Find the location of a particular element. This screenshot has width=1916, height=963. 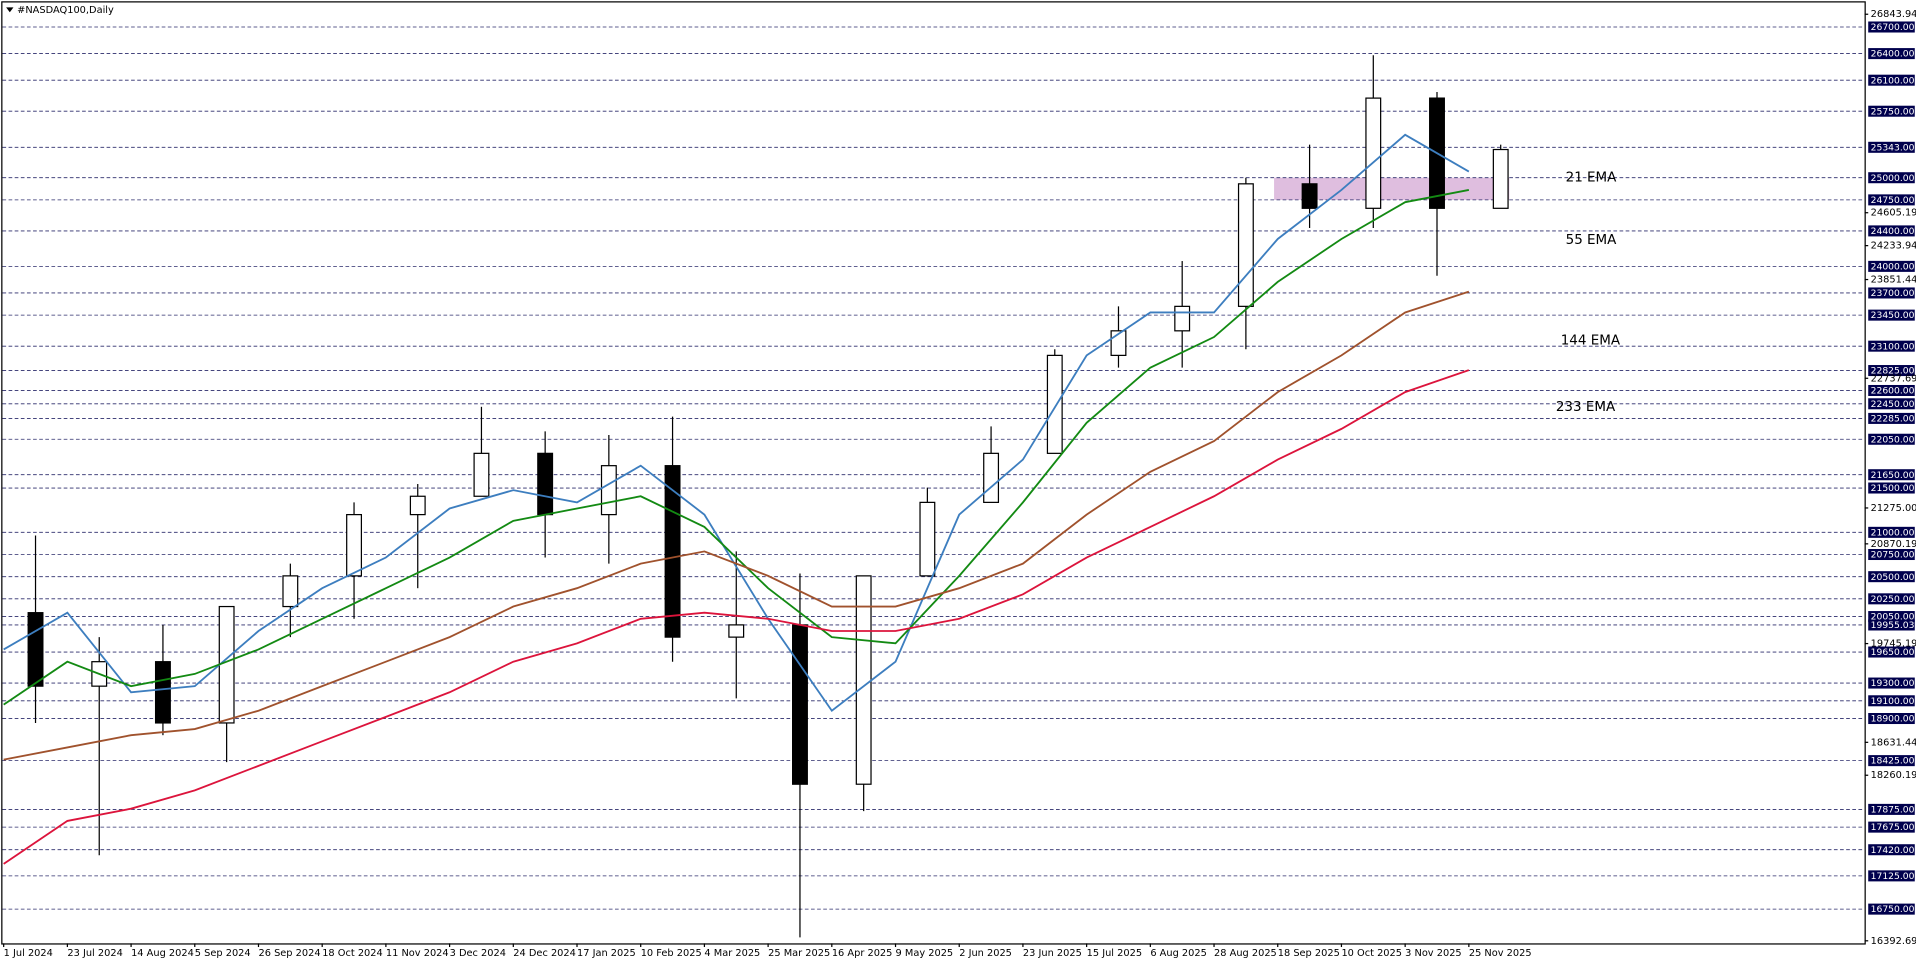

ema-label: 233 EMA is located at coordinates (1586, 407).